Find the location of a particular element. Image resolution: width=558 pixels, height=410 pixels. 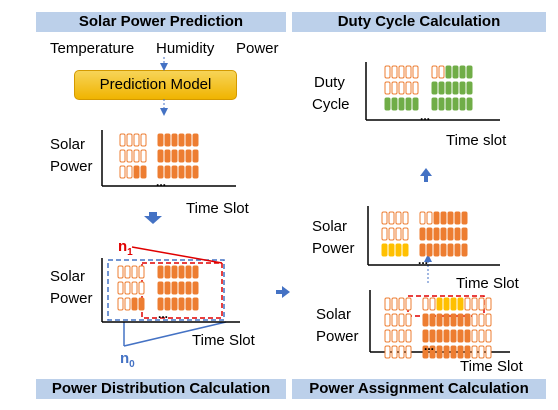

n0-region is located at coordinates (166, 290).